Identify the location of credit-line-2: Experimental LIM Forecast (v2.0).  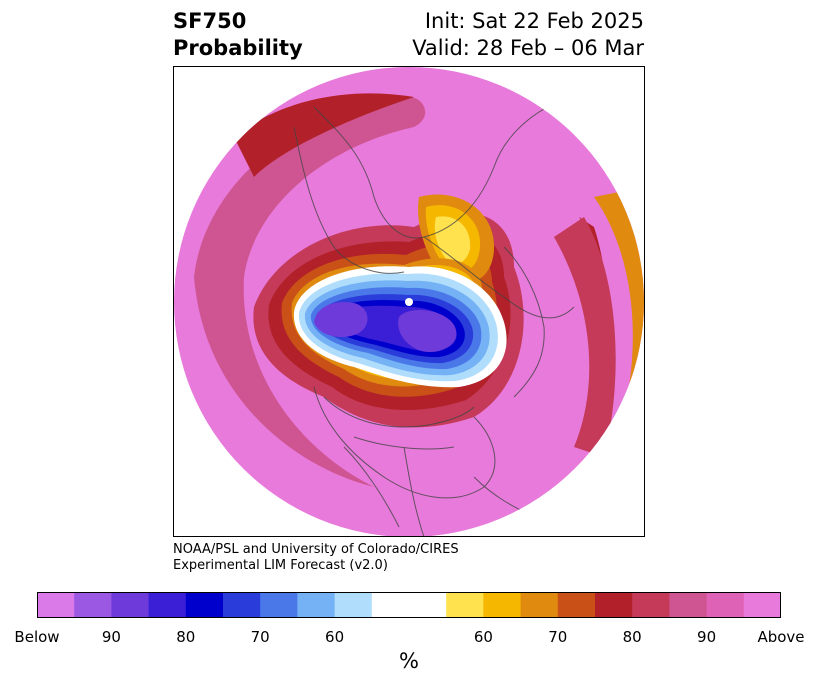
(280, 565).